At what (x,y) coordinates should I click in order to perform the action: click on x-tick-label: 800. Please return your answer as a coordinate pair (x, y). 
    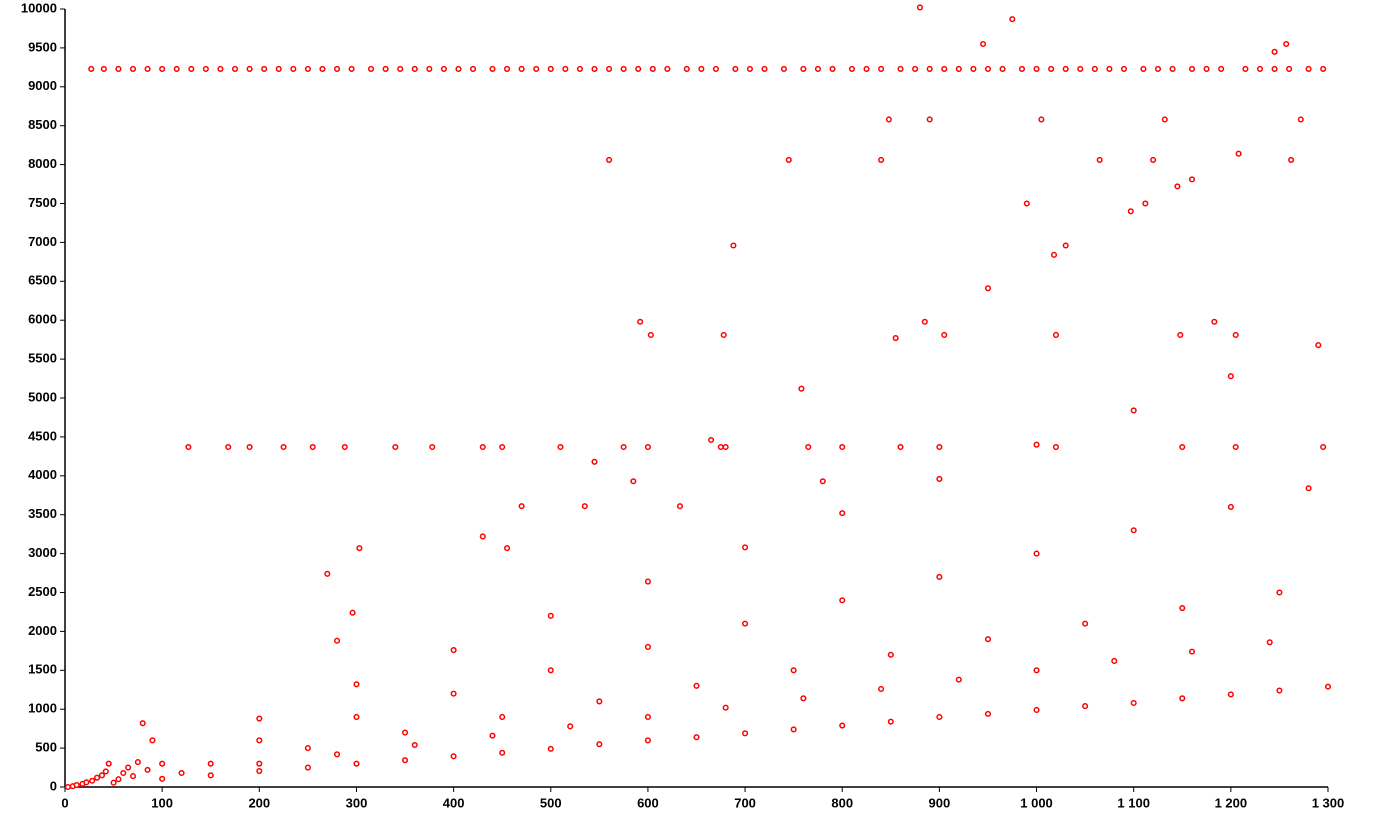
    Looking at the image, I should click on (842, 802).